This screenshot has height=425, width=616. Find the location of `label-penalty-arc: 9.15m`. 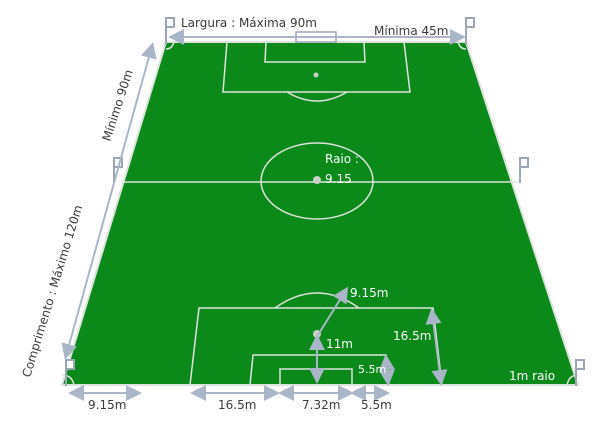

label-penalty-arc: 9.15m is located at coordinates (369, 293).